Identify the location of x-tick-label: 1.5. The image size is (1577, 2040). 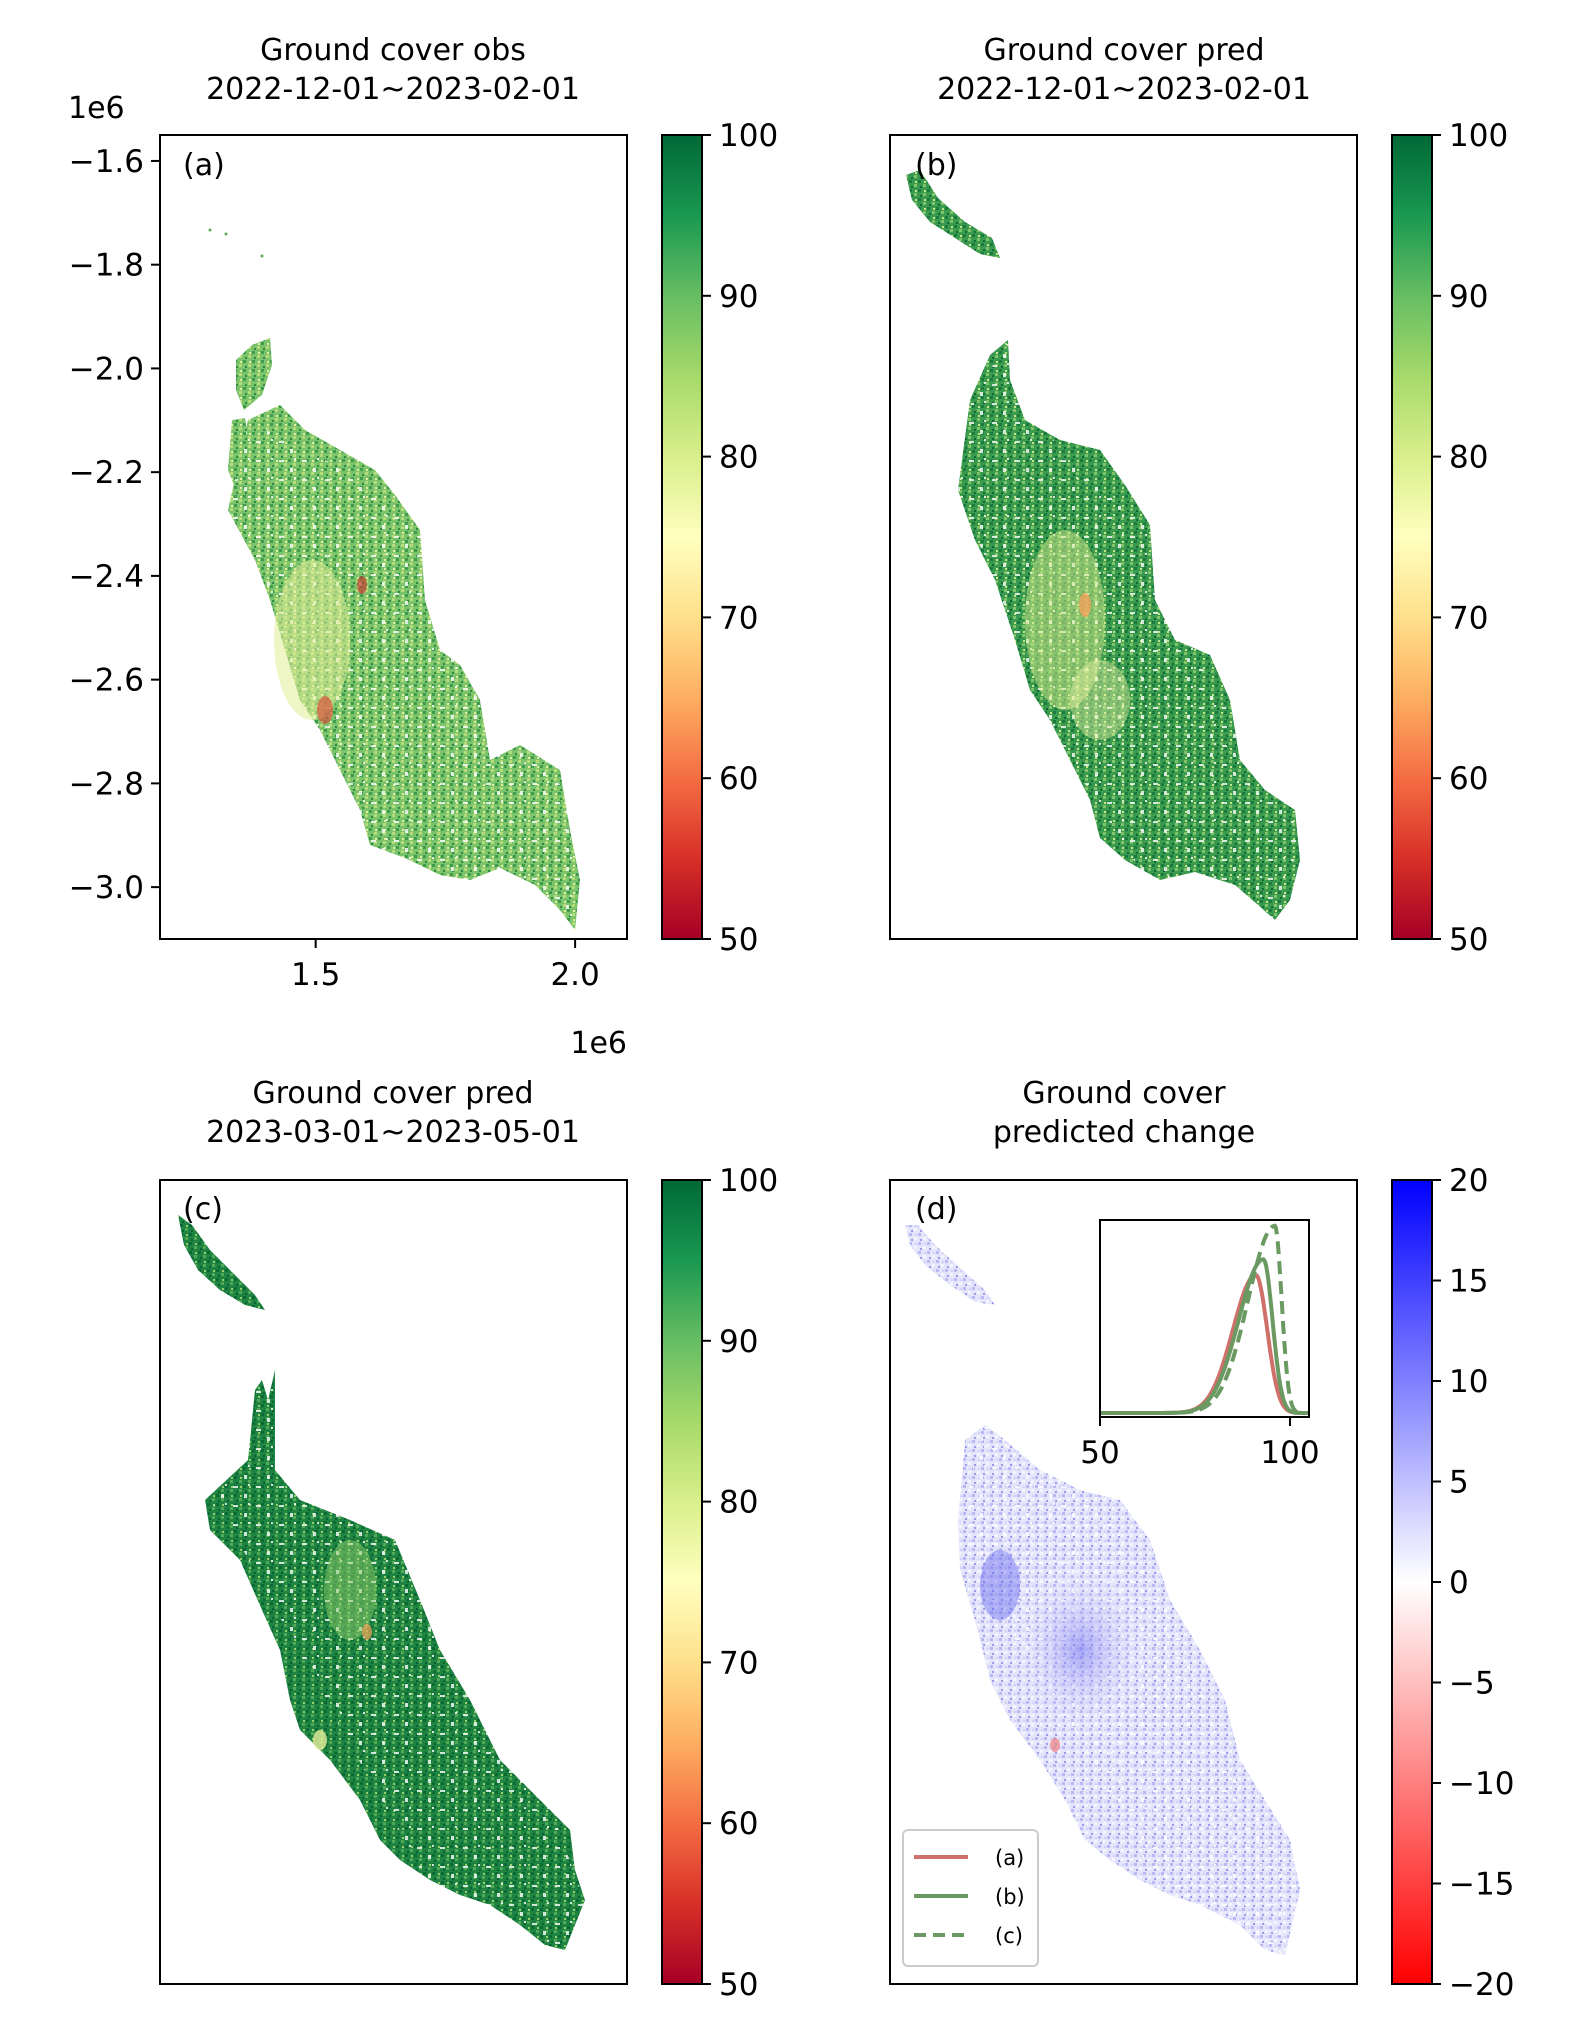
(315, 975).